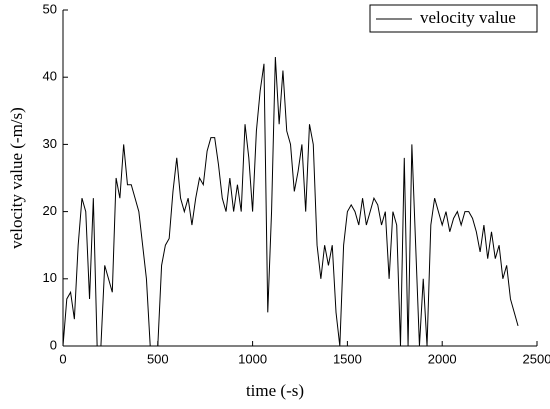  What do you see at coordinates (468, 17) in the screenshot?
I see `legend-label: velocity value` at bounding box center [468, 17].